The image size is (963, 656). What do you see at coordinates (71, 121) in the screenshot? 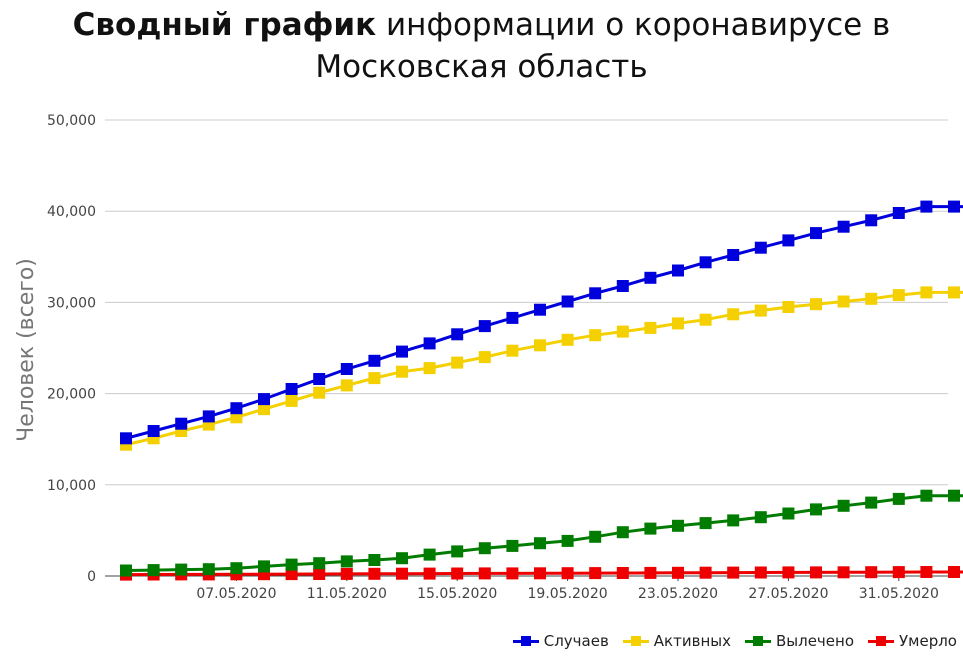
I see `y-tick-label: 50,000` at bounding box center [71, 121].